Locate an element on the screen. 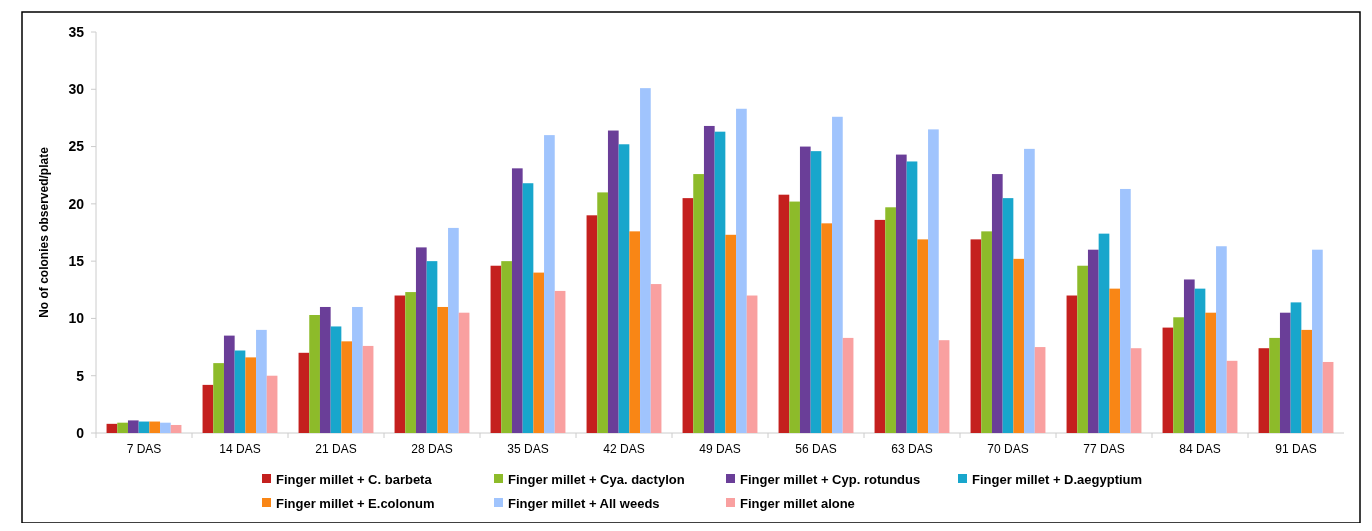 Image resolution: width=1372 pixels, height=531 pixels. x-tick-label: 56 DAS is located at coordinates (816, 449).